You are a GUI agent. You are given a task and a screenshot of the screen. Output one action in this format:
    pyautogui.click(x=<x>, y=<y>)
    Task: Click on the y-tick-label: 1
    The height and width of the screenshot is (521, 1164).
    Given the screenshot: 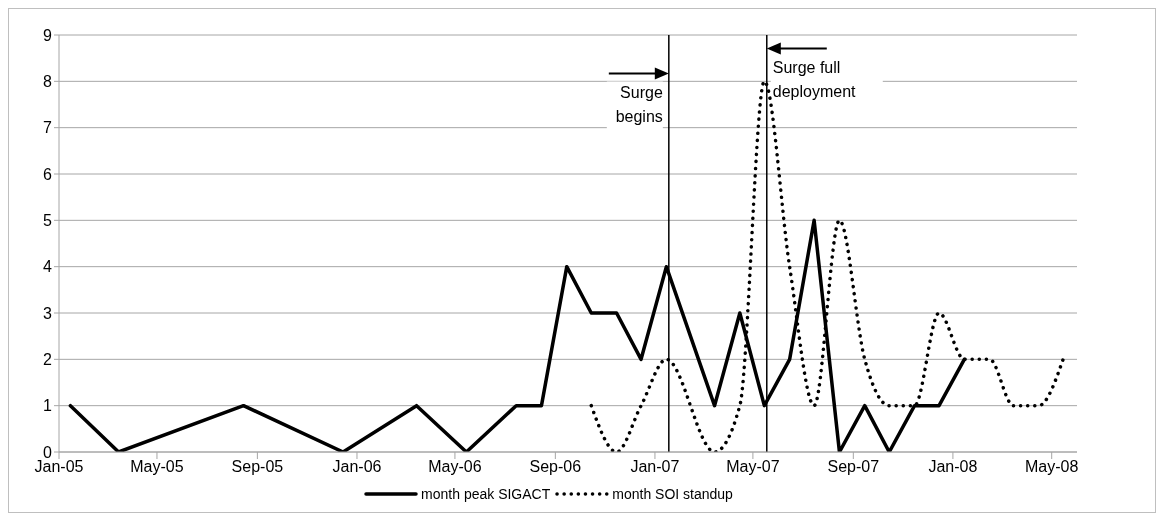 What is the action you would take?
    pyautogui.click(x=48, y=406)
    